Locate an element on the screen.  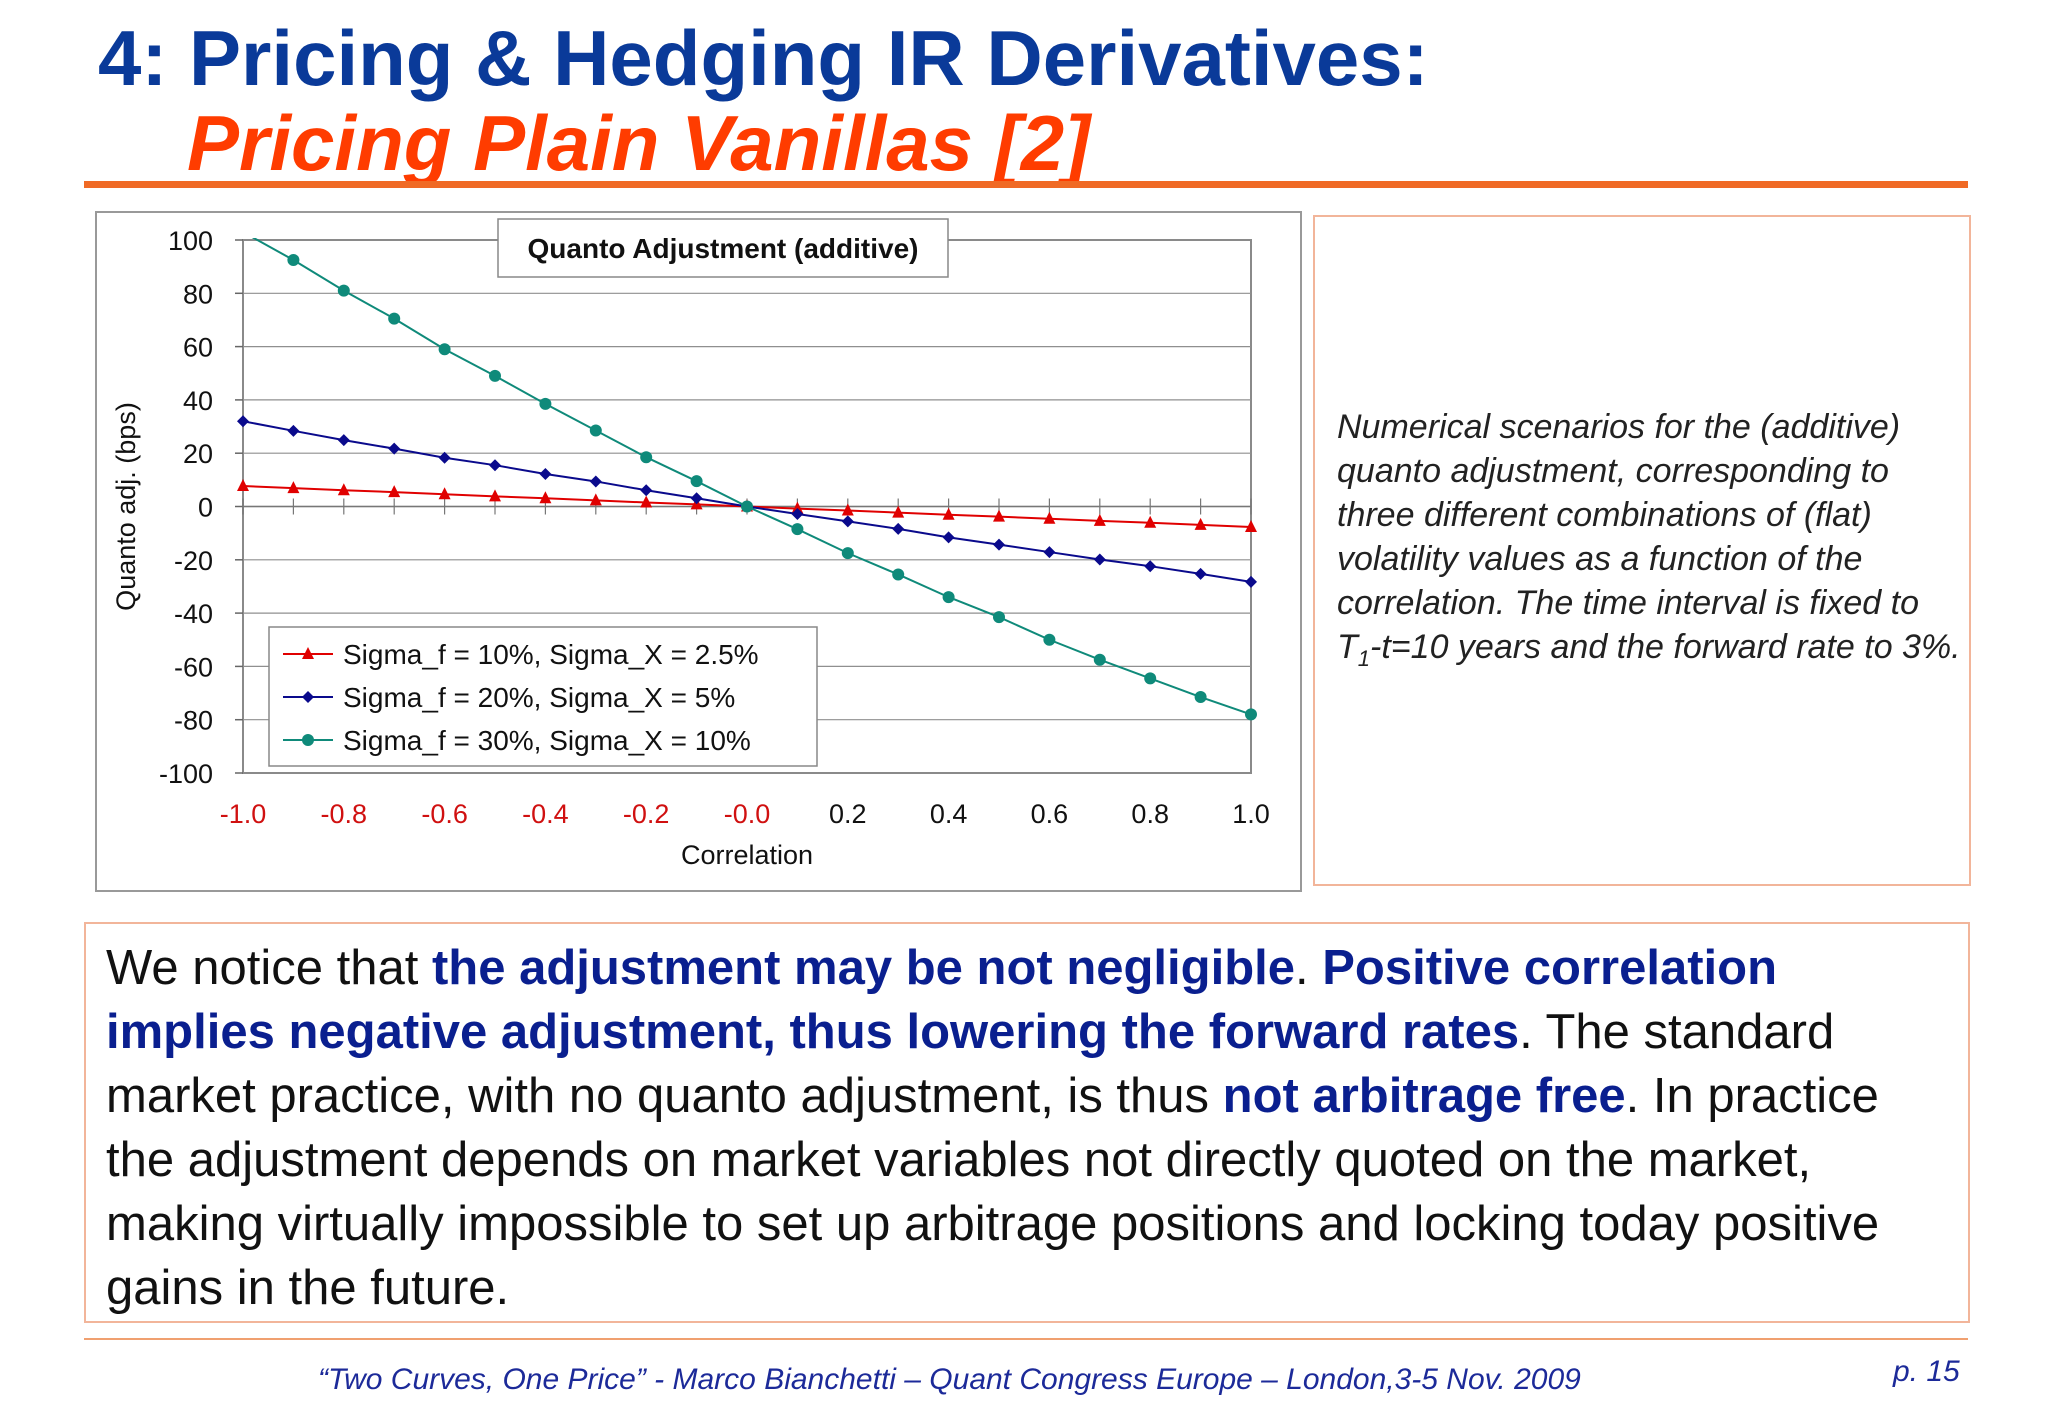
x-tick-label: -0.8 is located at coordinates (344, 814).